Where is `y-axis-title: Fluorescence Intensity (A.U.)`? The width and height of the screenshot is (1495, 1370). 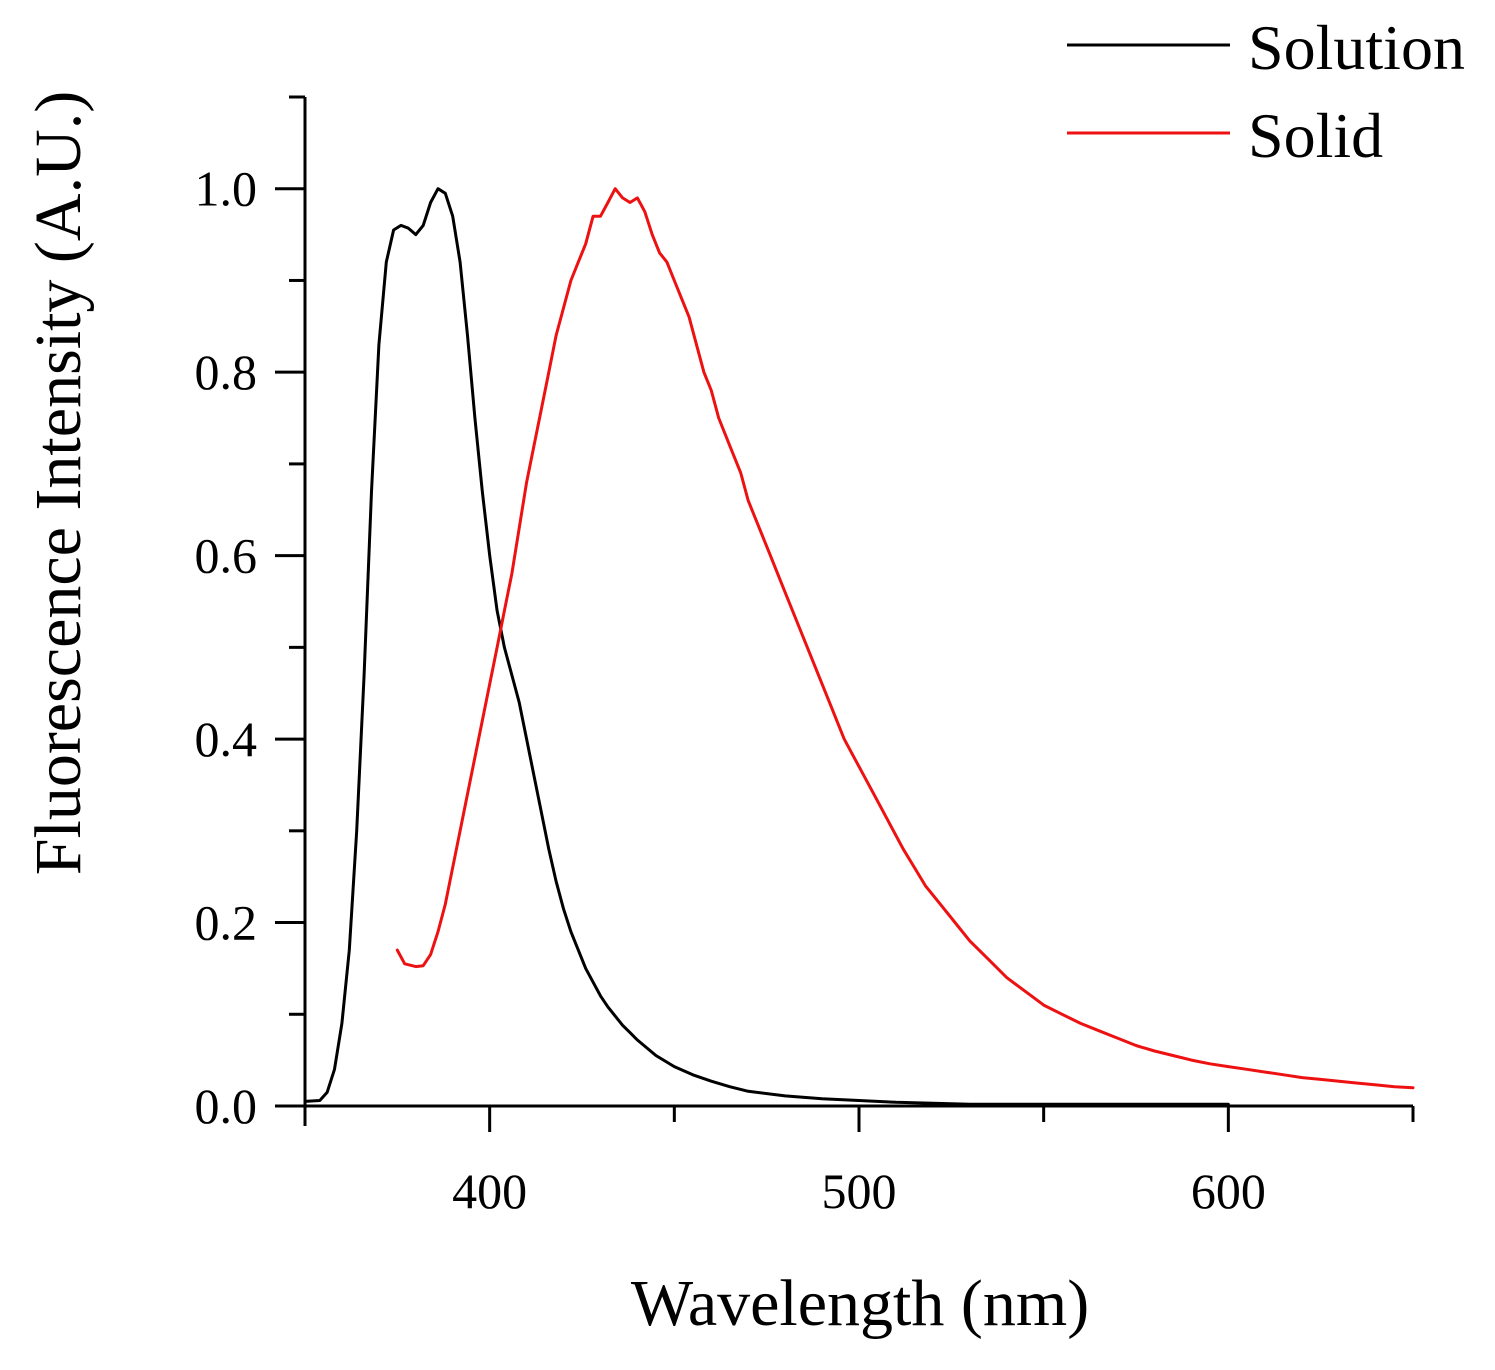
y-axis-title: Fluorescence Intensity (A.U.) is located at coordinates (58, 483).